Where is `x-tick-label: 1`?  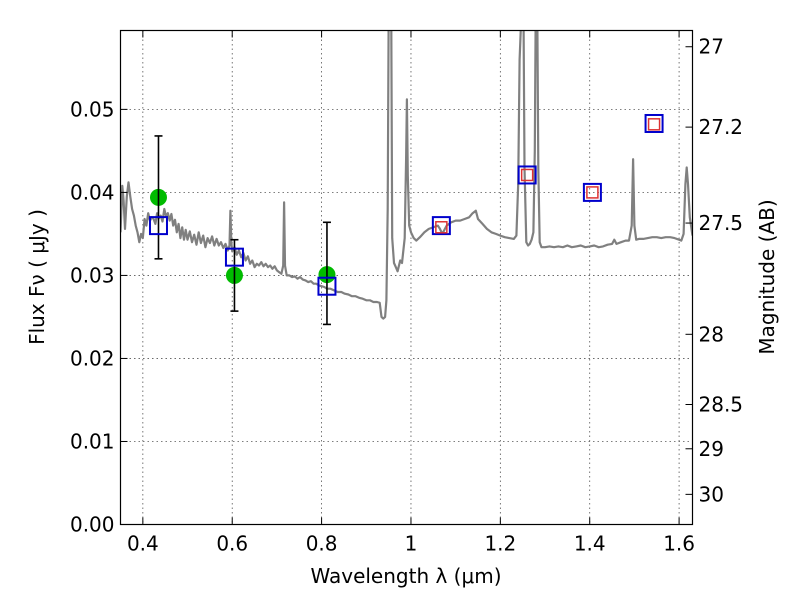
x-tick-label: 1 is located at coordinates (411, 544).